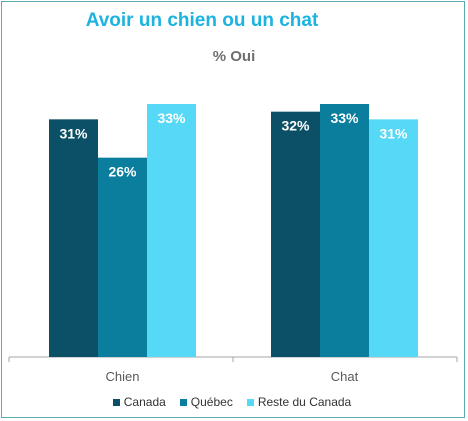 This screenshot has height=421, width=468. What do you see at coordinates (393, 133) in the screenshot?
I see `data-label-chat-2: 31%` at bounding box center [393, 133].